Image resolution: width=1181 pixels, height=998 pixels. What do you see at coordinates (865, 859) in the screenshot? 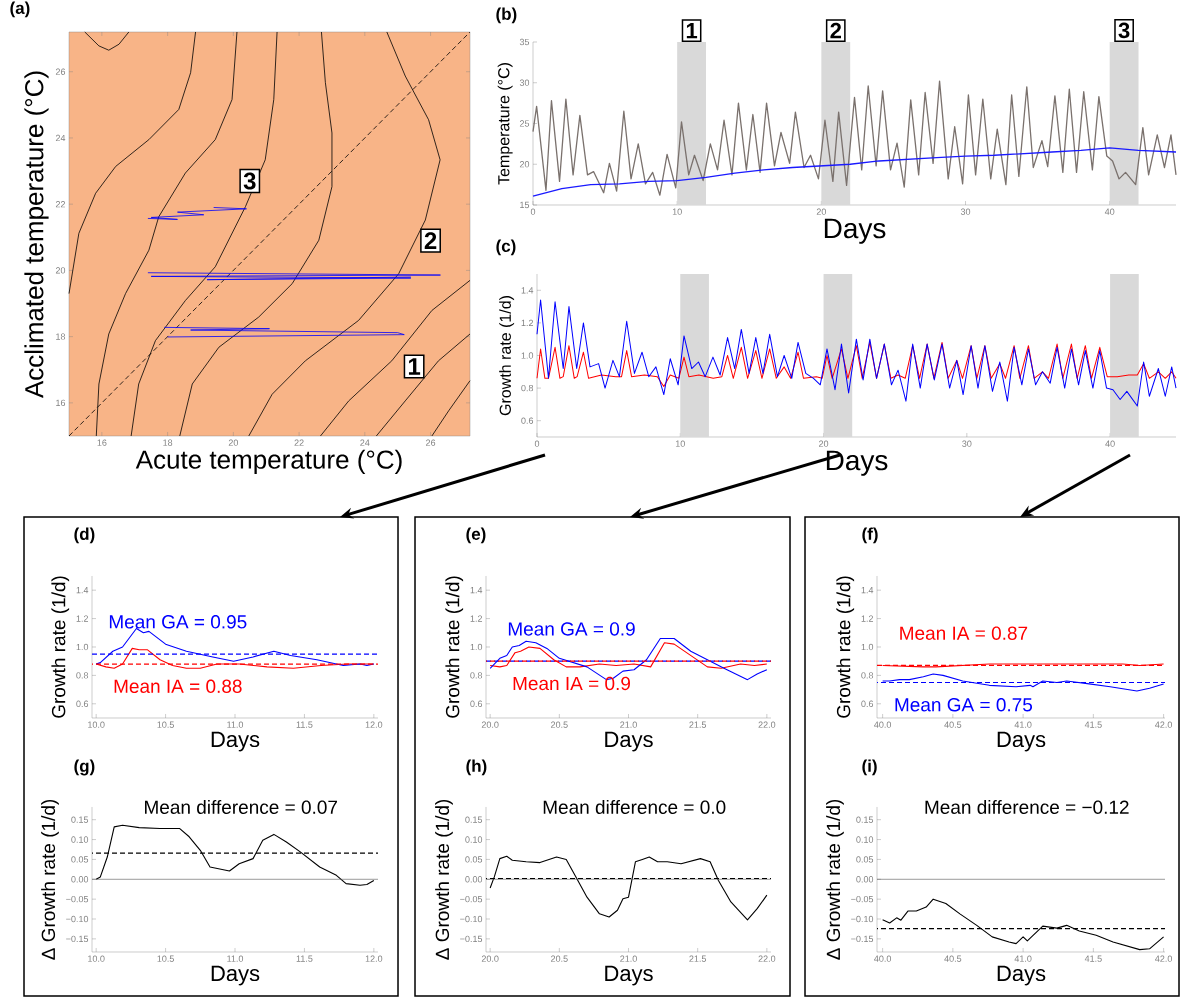
I see `y-tick-label: 0.05` at bounding box center [865, 859].